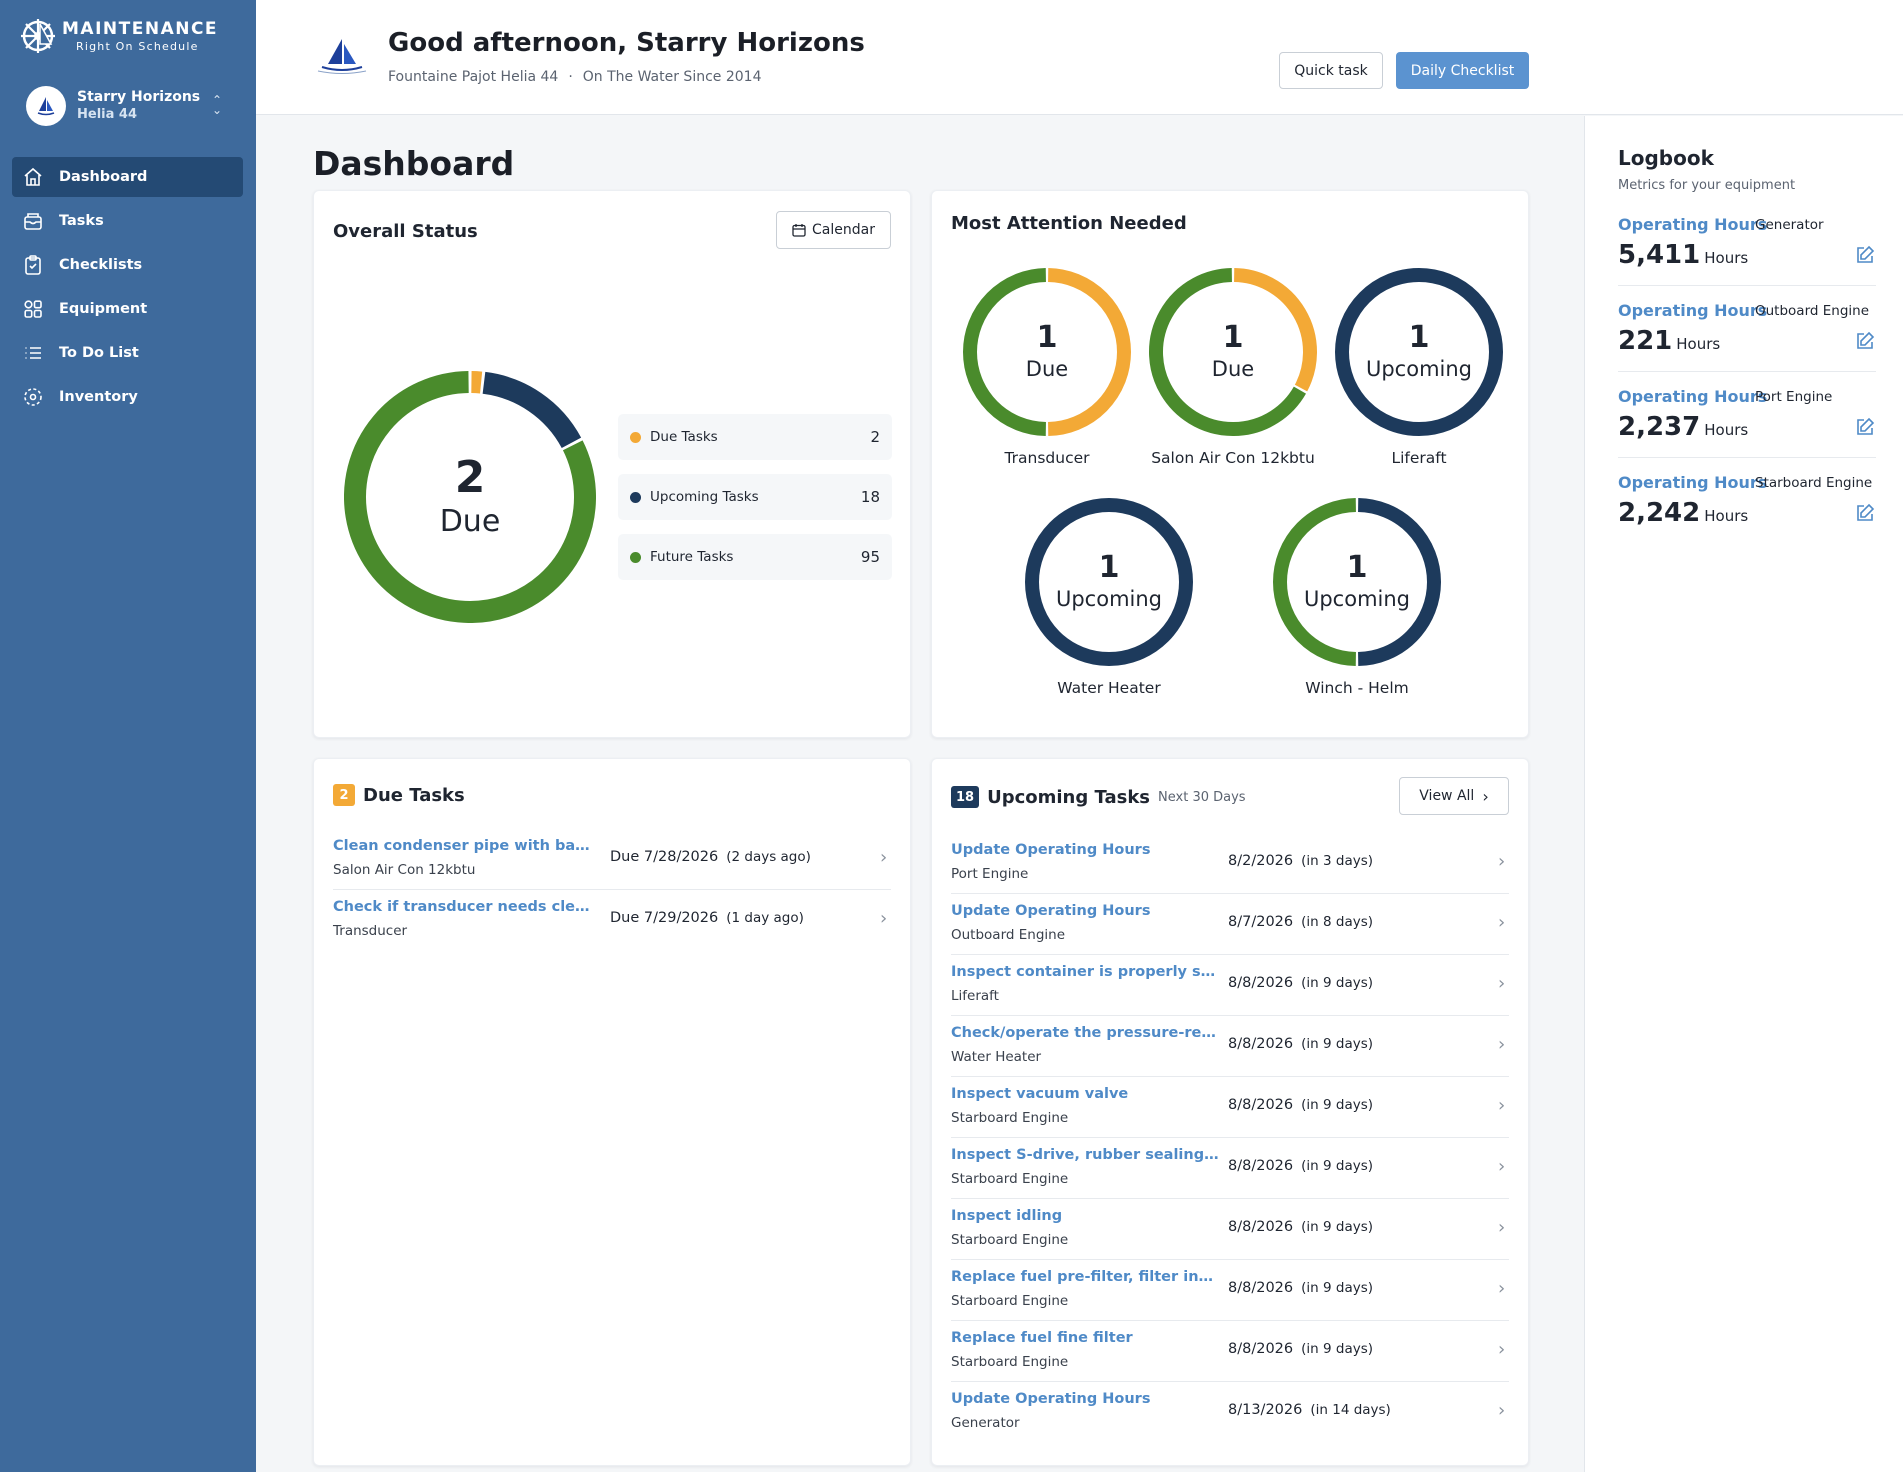  I want to click on overall-status-center: 2 Due, so click(470, 497).